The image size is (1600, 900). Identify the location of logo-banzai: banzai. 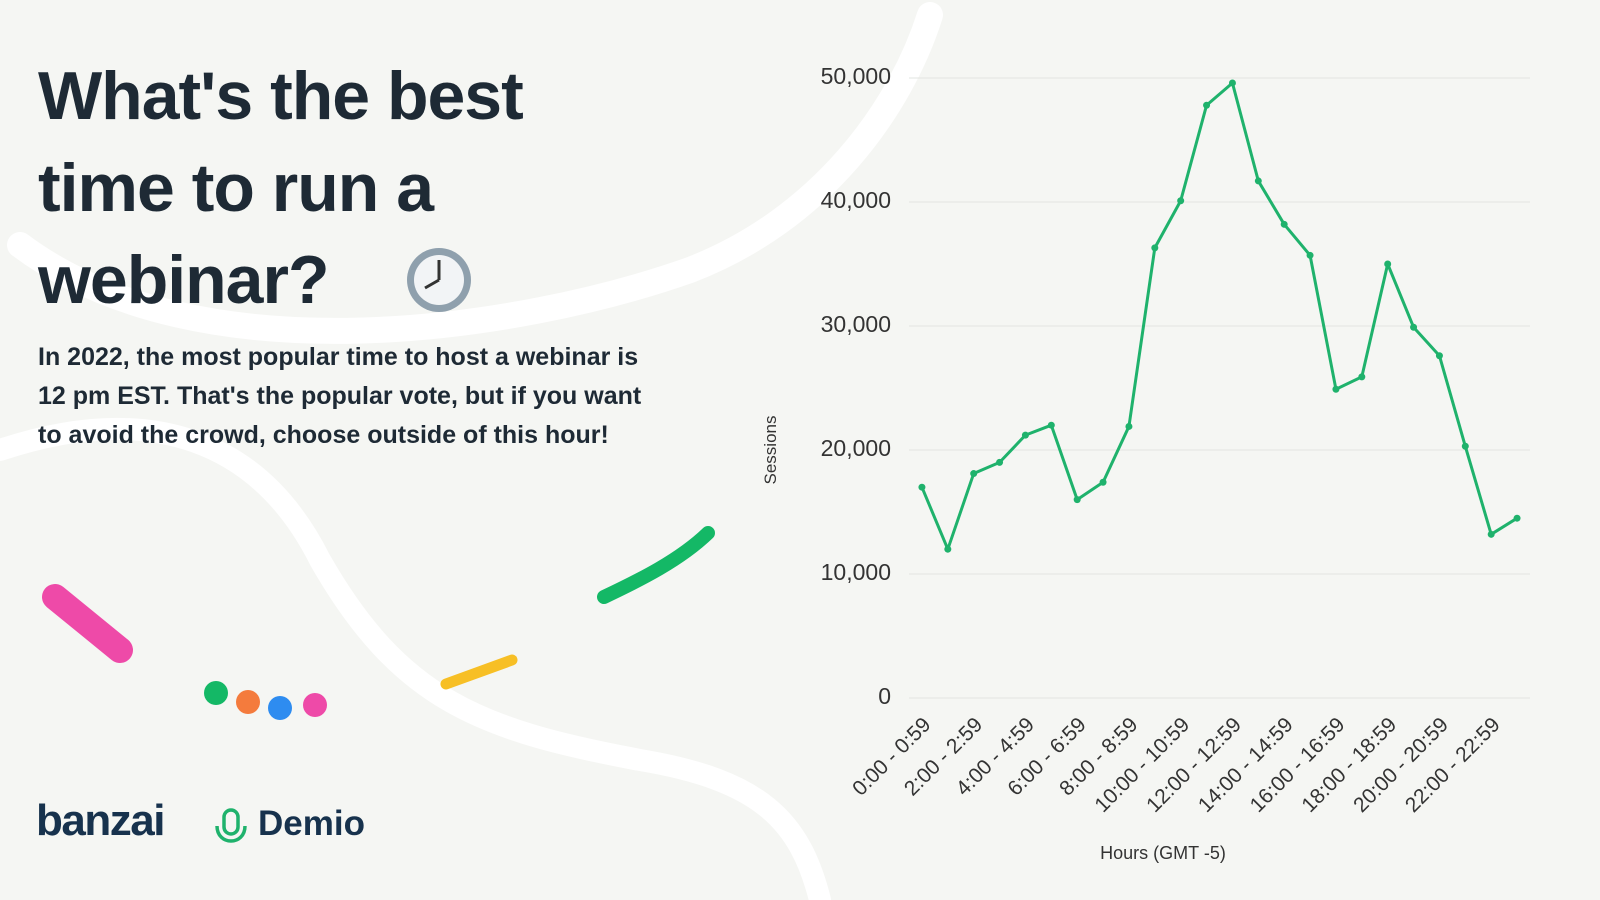
(100, 820).